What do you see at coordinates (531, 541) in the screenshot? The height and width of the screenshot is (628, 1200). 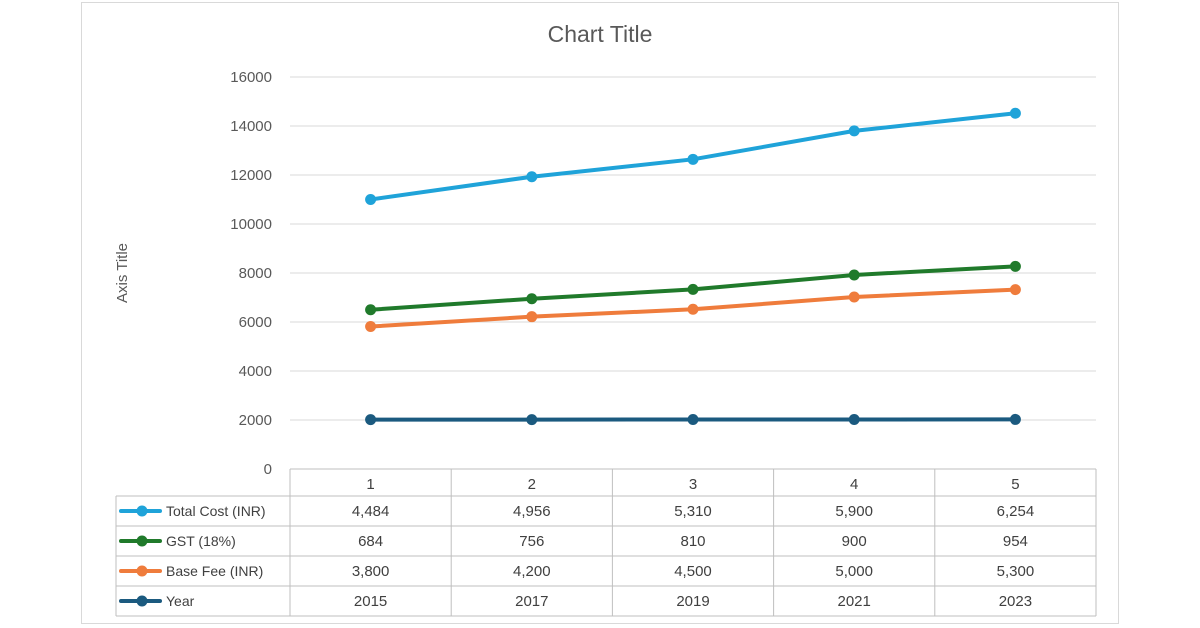 I see `table-cell: 756` at bounding box center [531, 541].